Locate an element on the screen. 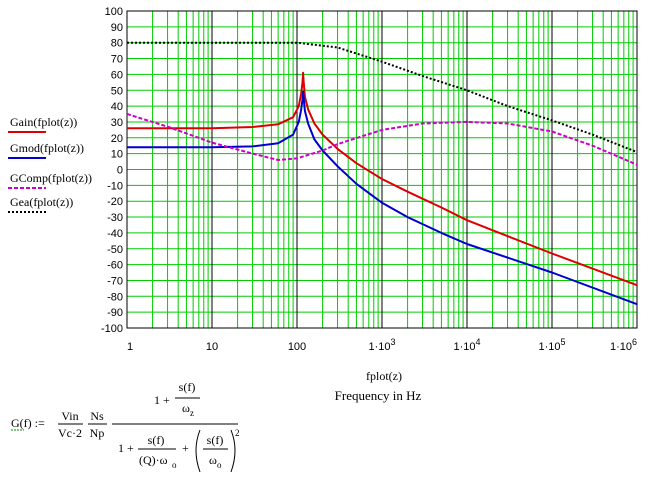 The height and width of the screenshot is (487, 658). y-tick-label: -20 is located at coordinates (115, 202).